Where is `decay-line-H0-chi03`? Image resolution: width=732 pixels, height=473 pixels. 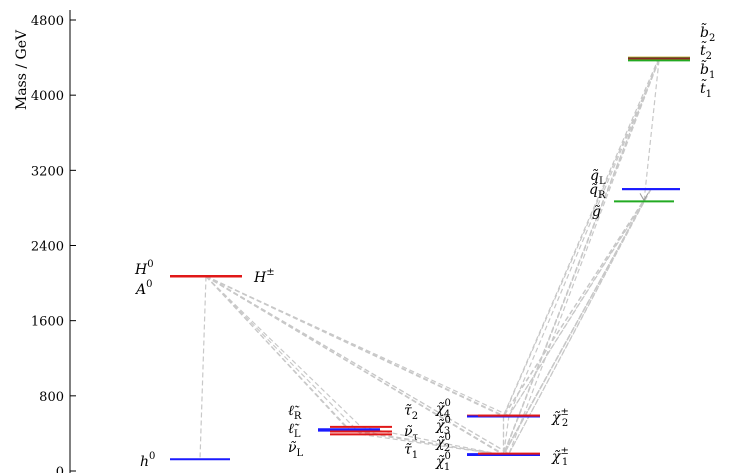 decay-line-H0-chi03 is located at coordinates (354, 346).